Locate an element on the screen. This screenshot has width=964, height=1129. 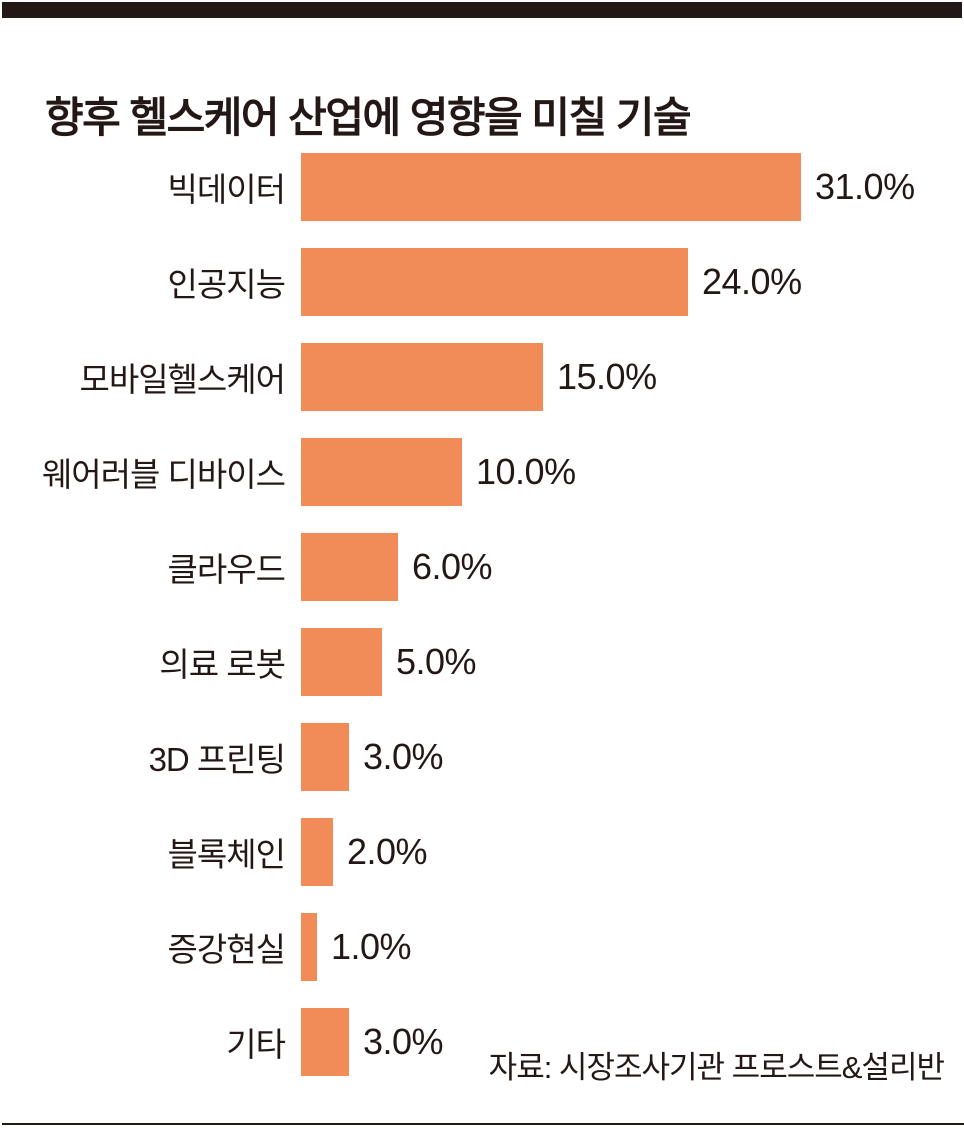
chart-row: 클라우드 6.0% is located at coordinates (482, 567).